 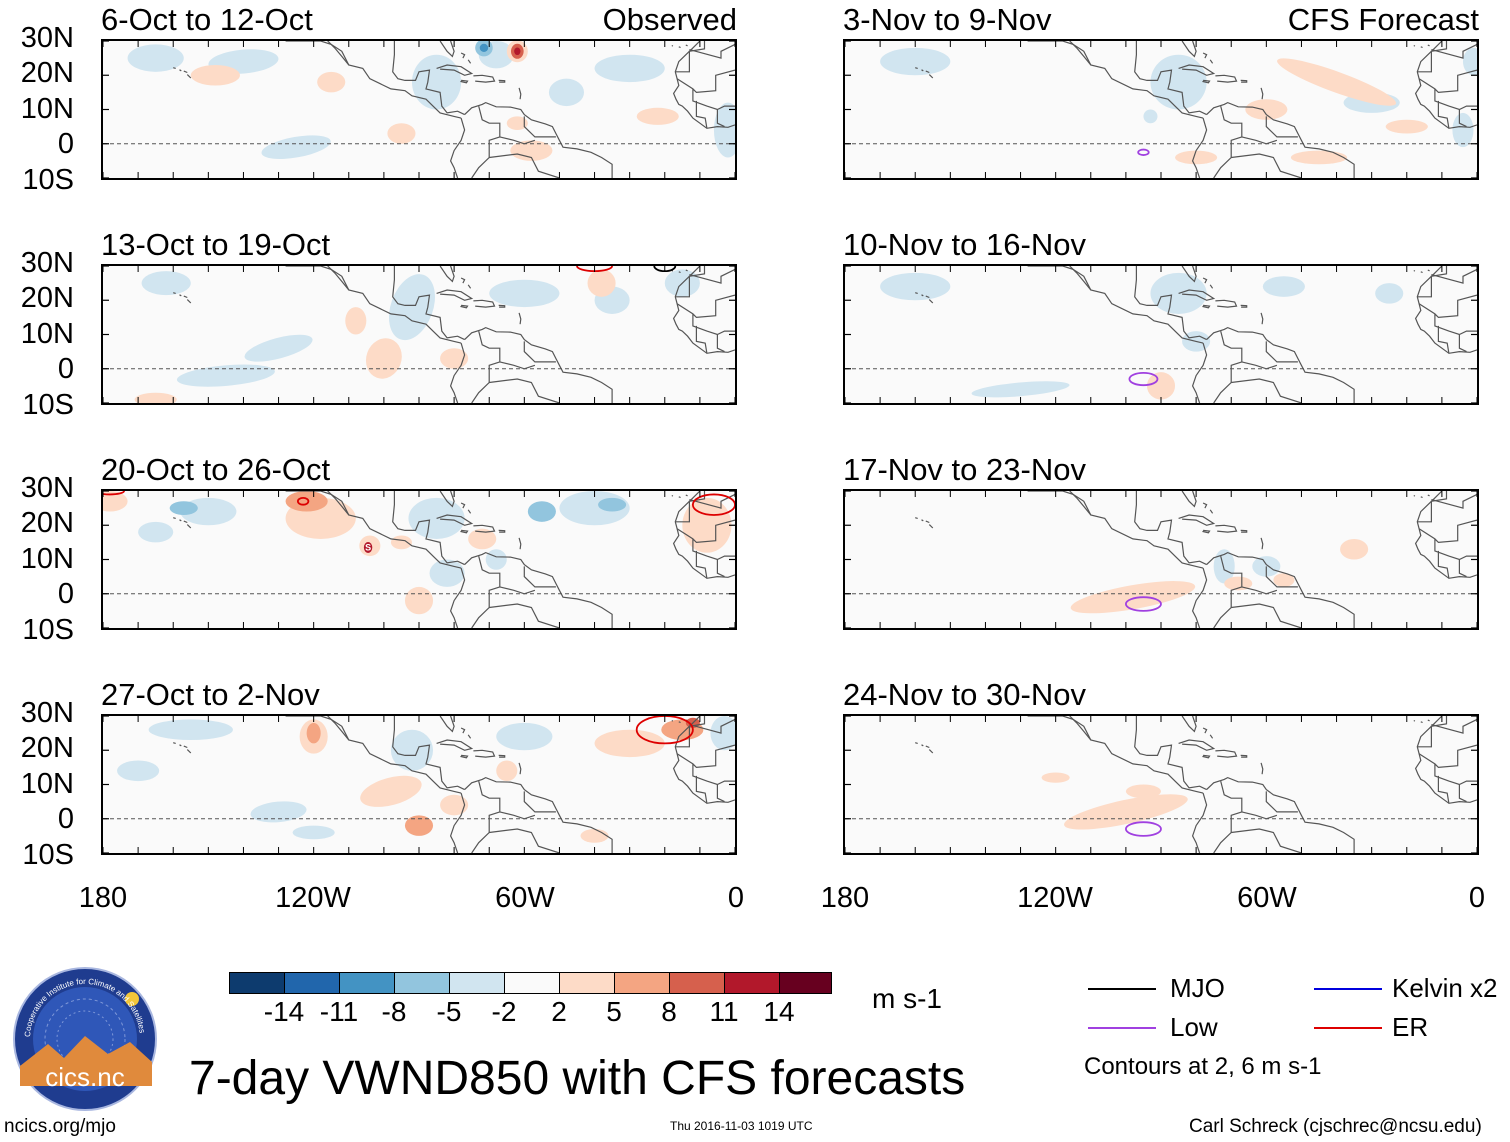 I want to click on lat-label: 30N, so click(x=47, y=38).